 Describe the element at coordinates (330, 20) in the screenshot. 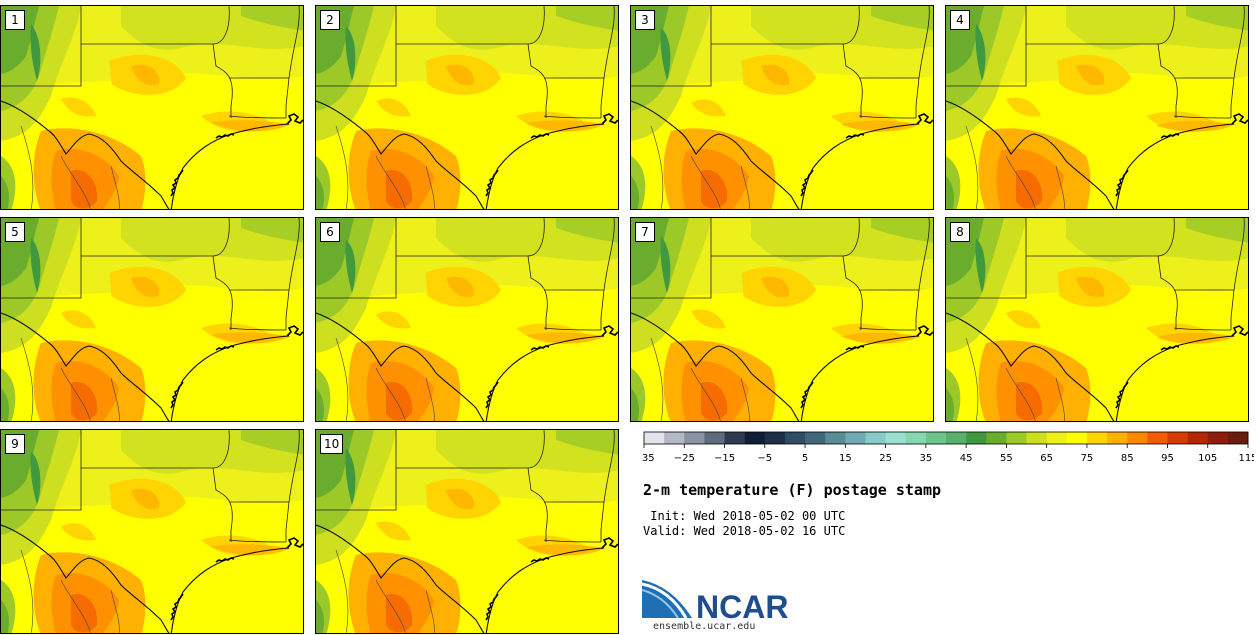

I see `member-number: 2` at that location.